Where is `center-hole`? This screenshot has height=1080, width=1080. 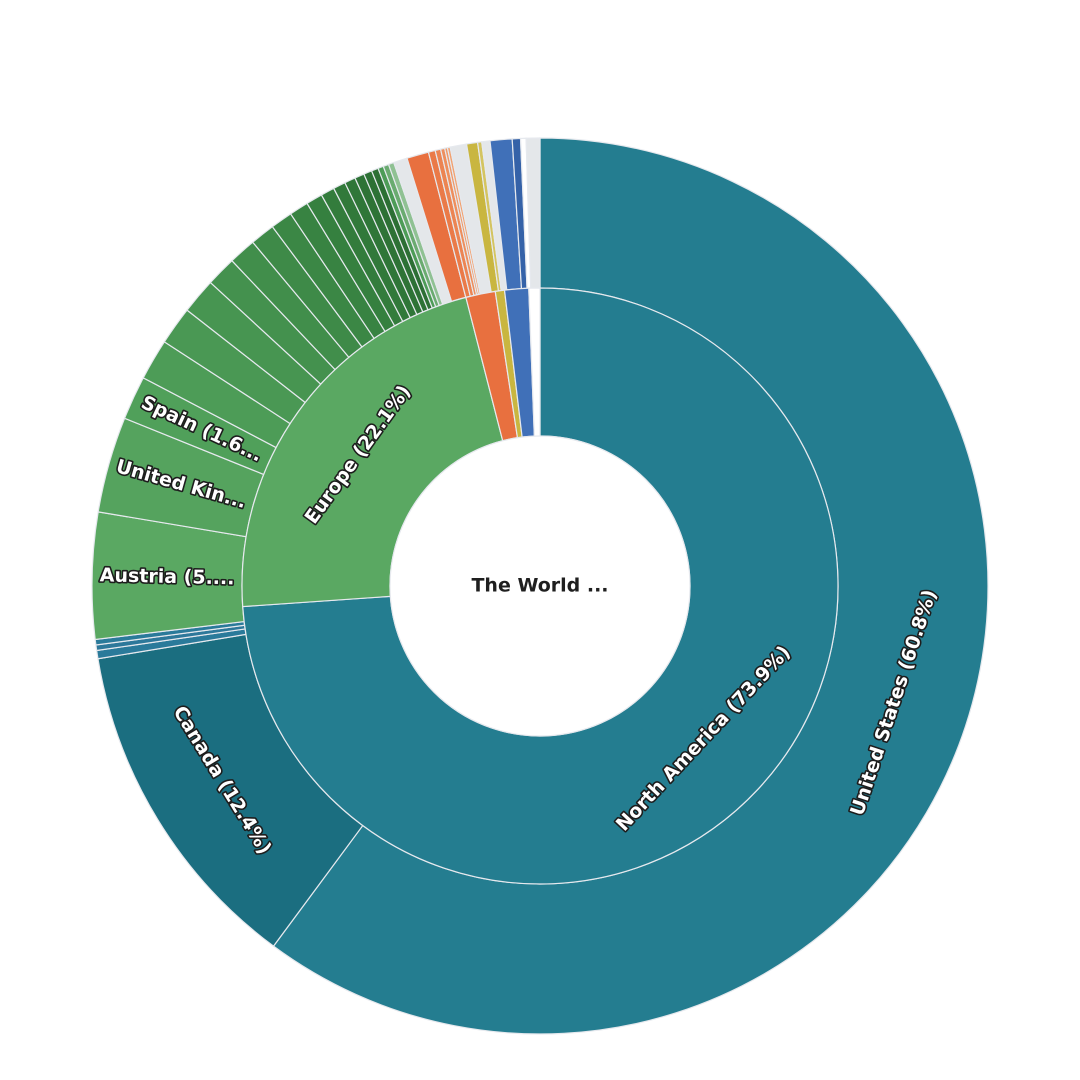 center-hole is located at coordinates (540, 586).